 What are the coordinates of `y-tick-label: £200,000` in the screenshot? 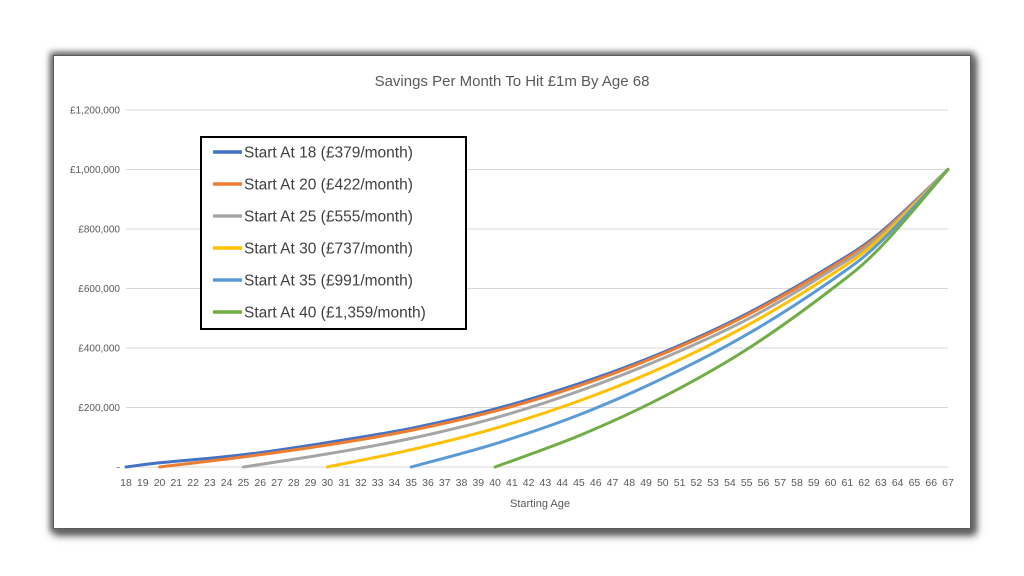 It's located at (99, 408).